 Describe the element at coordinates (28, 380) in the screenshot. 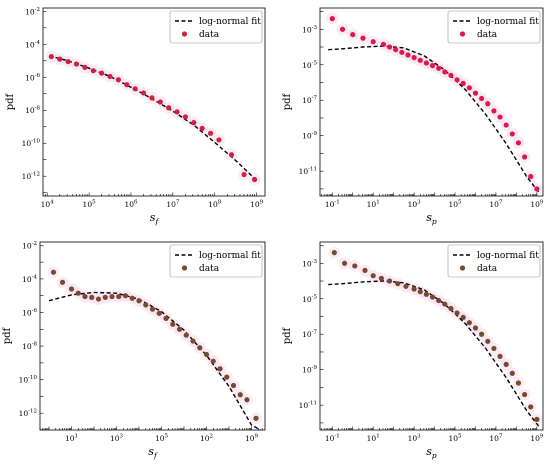

I see `y-tick-label: 10⁻¹⁰` at that location.